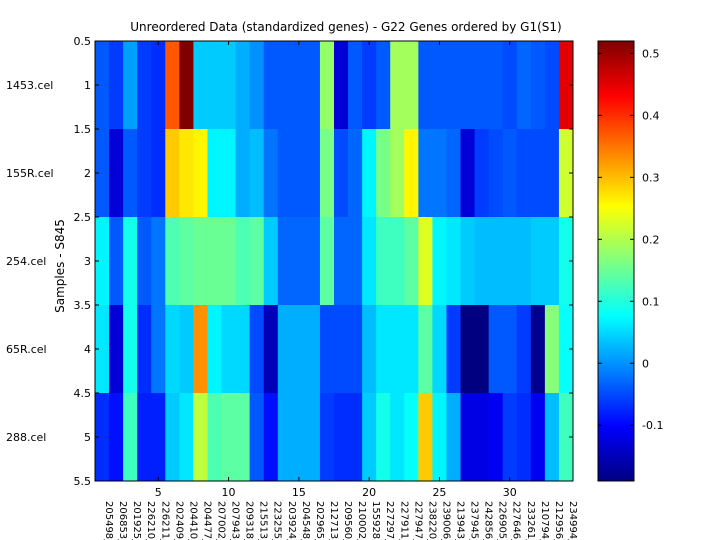  What do you see at coordinates (87, 261) in the screenshot?
I see `y-tick-label: 3` at bounding box center [87, 261].